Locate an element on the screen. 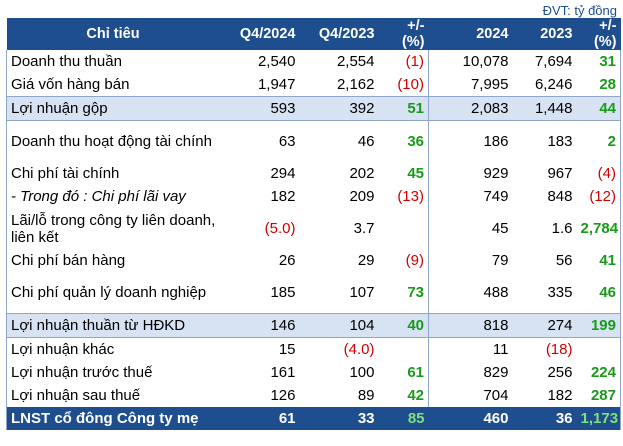 The width and height of the screenshot is (623, 446). cell-2023: 182 is located at coordinates (560, 395).